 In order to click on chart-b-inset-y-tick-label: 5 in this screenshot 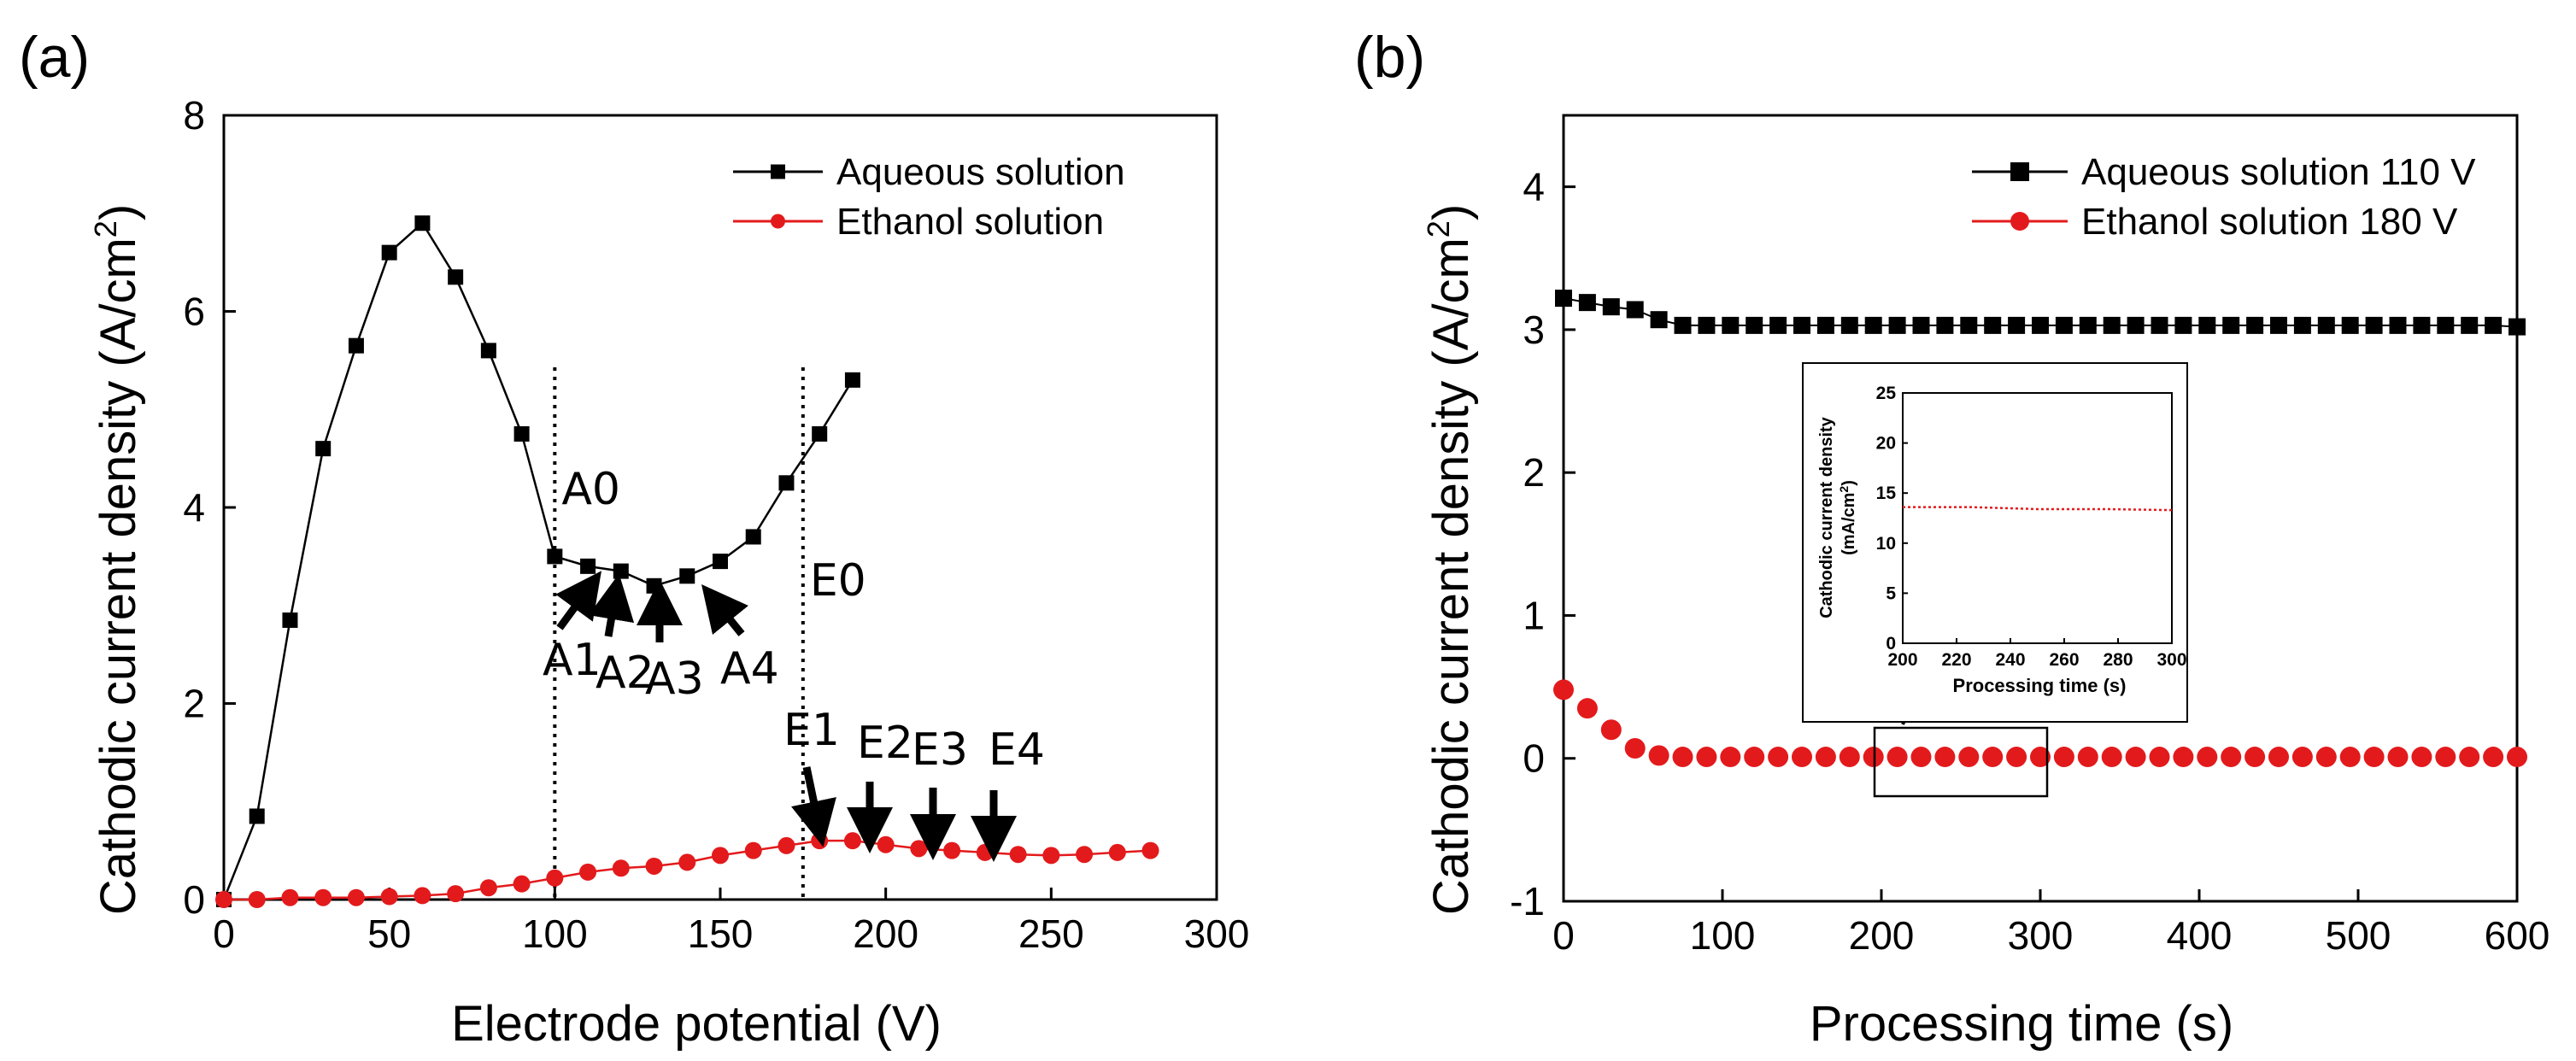, I will do `click(1891, 593)`.